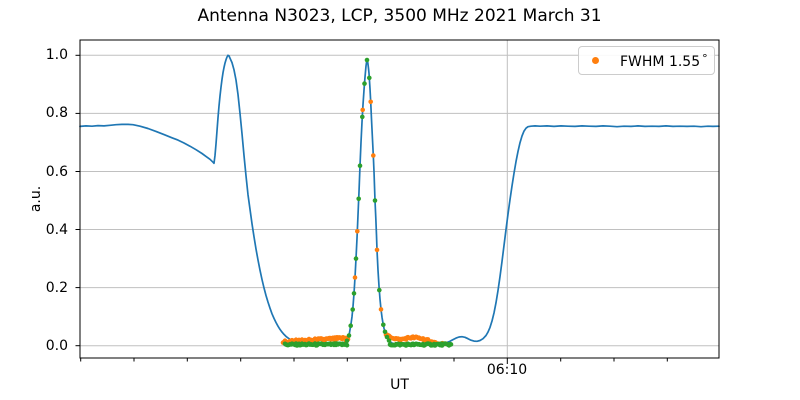  I want to click on x-axis-label: UT, so click(399, 385).